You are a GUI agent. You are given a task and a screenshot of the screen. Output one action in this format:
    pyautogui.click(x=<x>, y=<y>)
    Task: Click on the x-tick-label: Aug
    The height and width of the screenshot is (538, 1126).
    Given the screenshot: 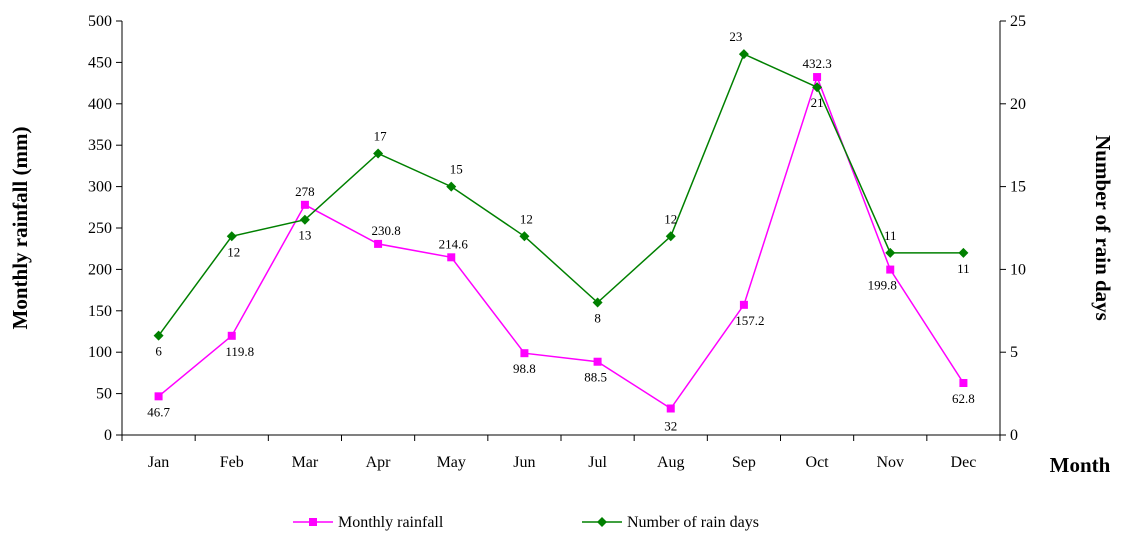 What is the action you would take?
    pyautogui.click(x=671, y=462)
    